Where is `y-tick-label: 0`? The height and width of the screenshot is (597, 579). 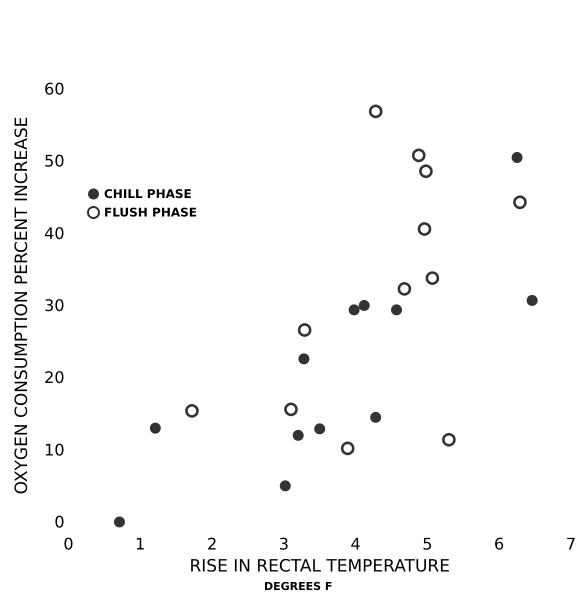 y-tick-label: 0 is located at coordinates (59, 522).